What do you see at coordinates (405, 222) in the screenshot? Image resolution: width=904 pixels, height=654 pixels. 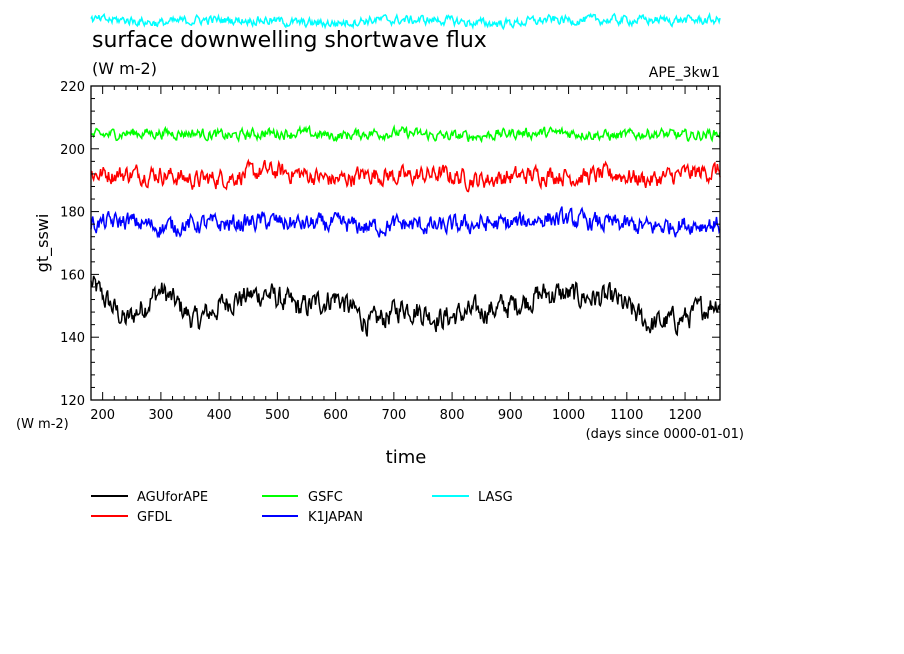 I see `series-line-k1japan` at bounding box center [405, 222].